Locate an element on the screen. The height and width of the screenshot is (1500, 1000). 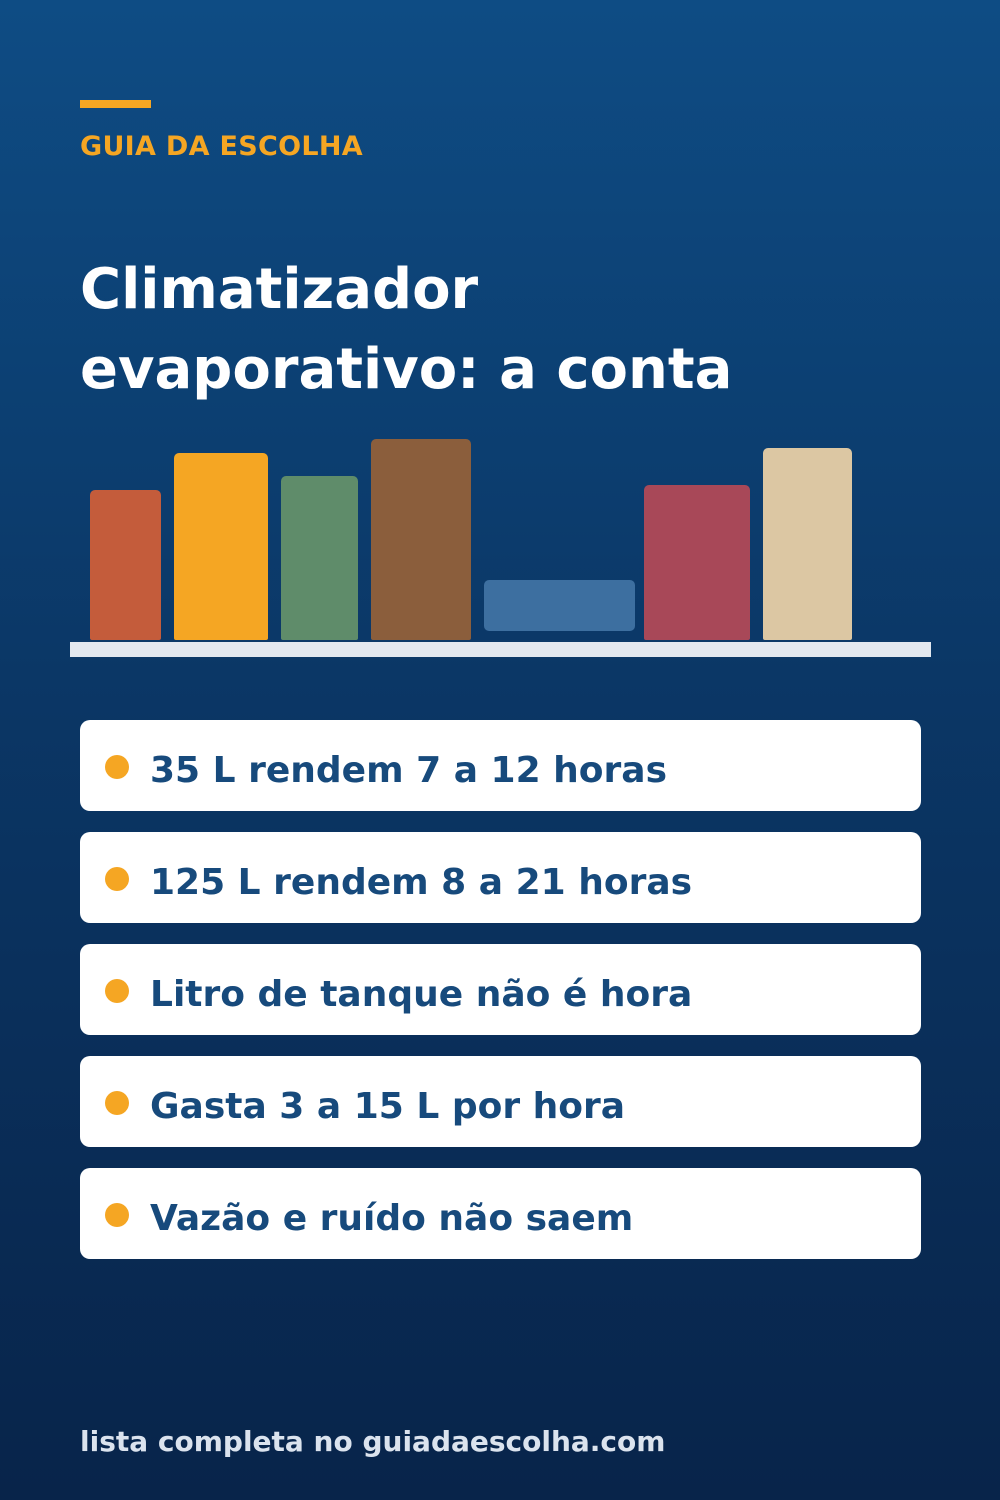
list-item: Vazão e ruído não saem is located at coordinates (500, 1213).